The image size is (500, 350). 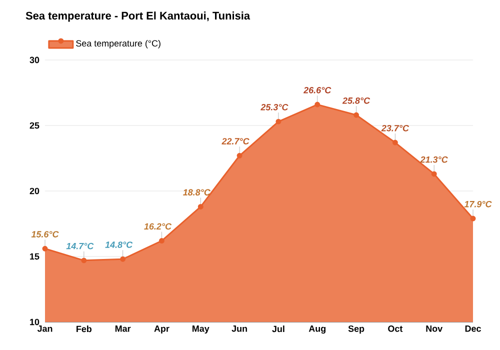 I want to click on y-tick-label: 15, so click(x=35, y=256).